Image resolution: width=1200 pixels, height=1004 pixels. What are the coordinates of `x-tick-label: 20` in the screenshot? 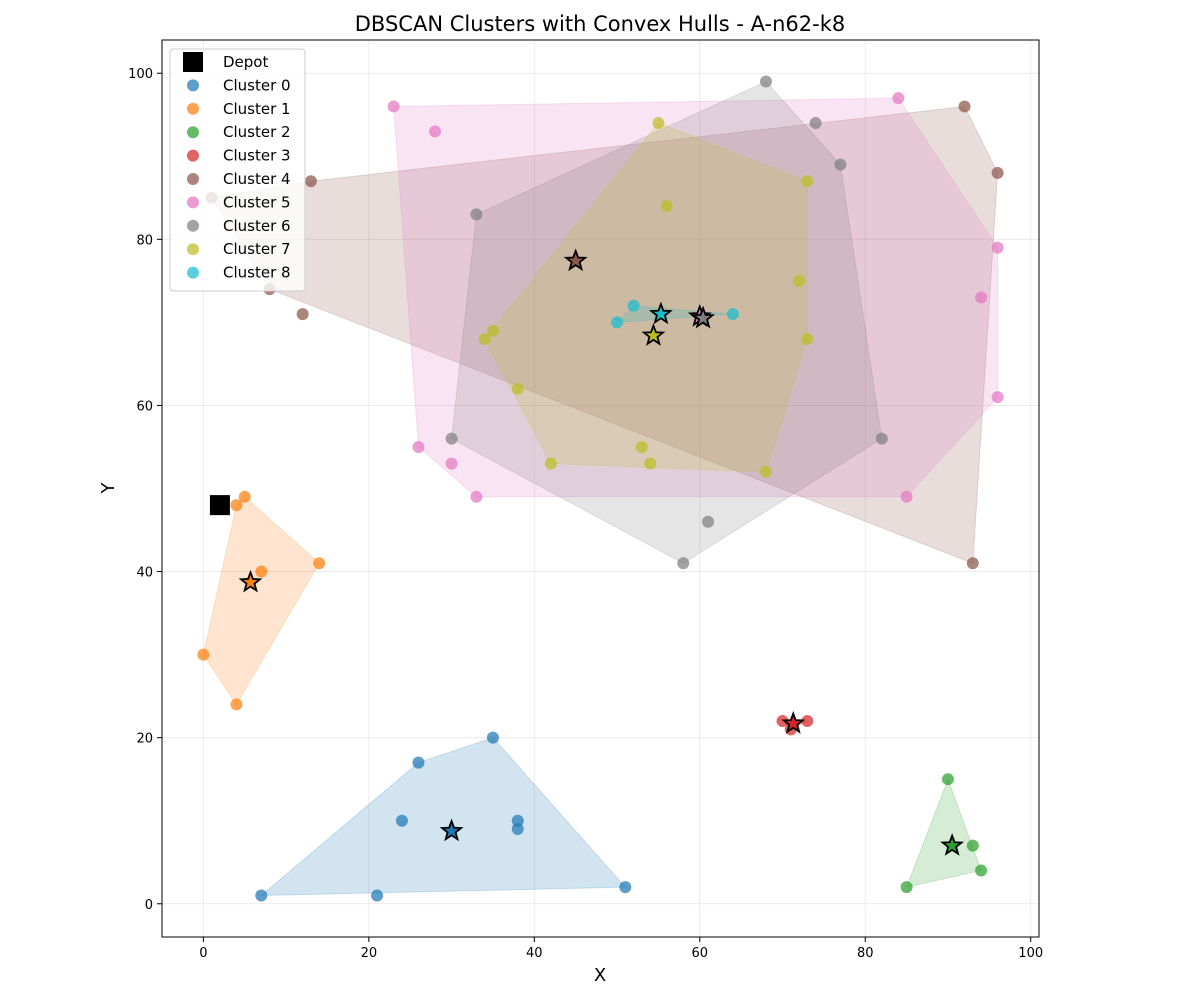 It's located at (369, 953).